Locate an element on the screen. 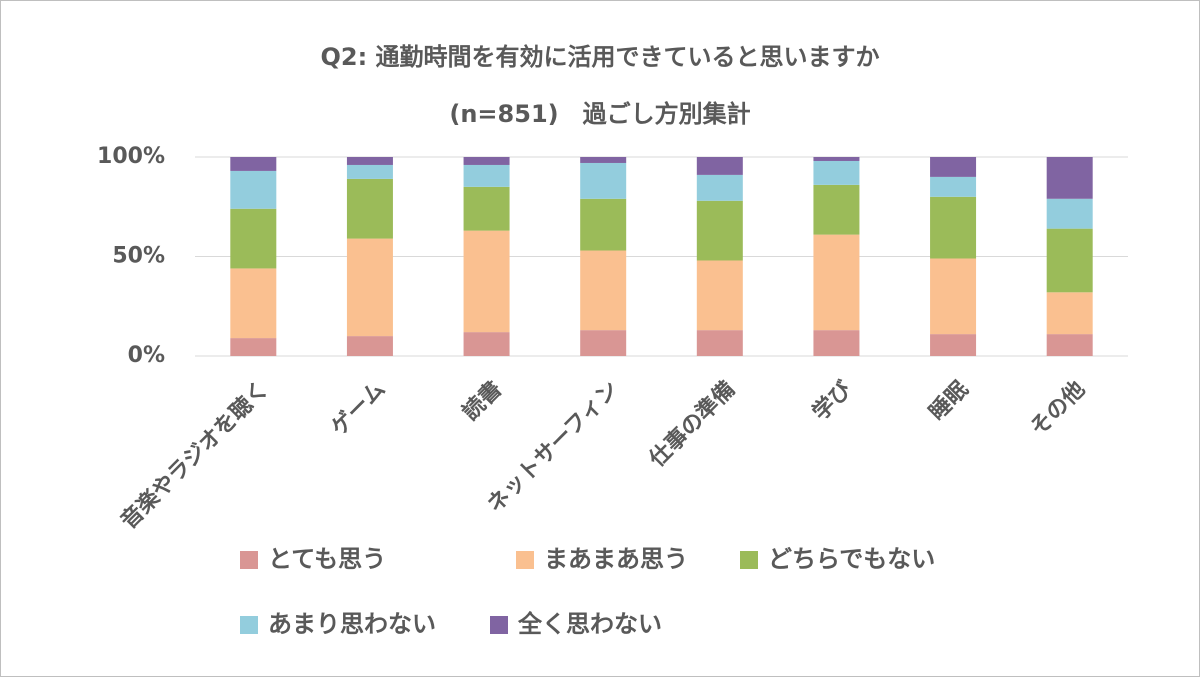 Image resolution: width=1200 pixels, height=677 pixels. legend-label: まあまあ思う is located at coordinates (616, 559).